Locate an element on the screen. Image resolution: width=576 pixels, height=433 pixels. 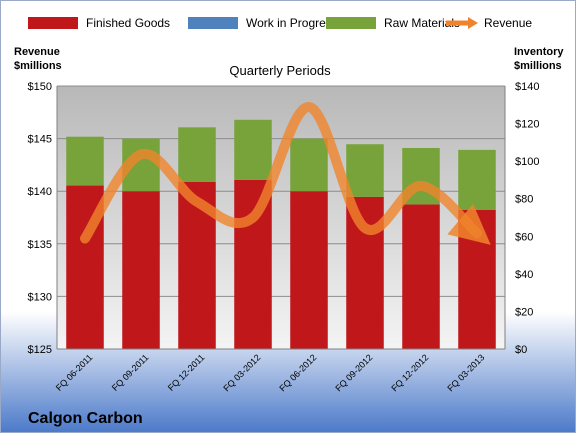
left-tick-label: $130 is located at coordinates (40, 297).